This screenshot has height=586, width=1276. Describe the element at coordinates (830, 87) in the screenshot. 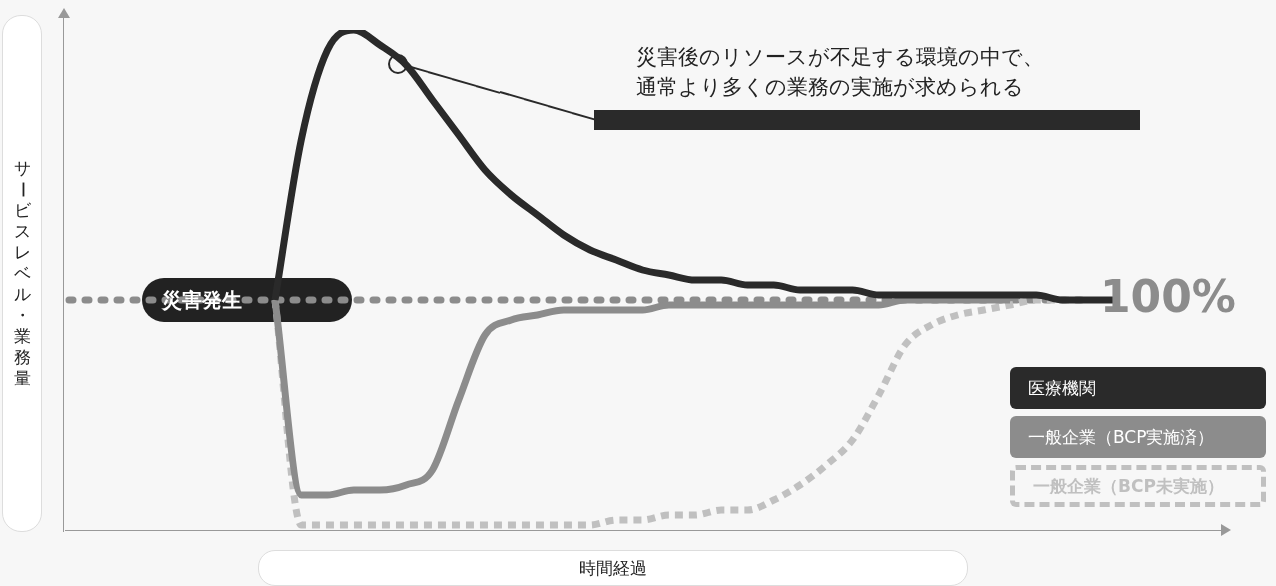

I see `annotation: 通常より多くの業務の実施が求められる` at that location.